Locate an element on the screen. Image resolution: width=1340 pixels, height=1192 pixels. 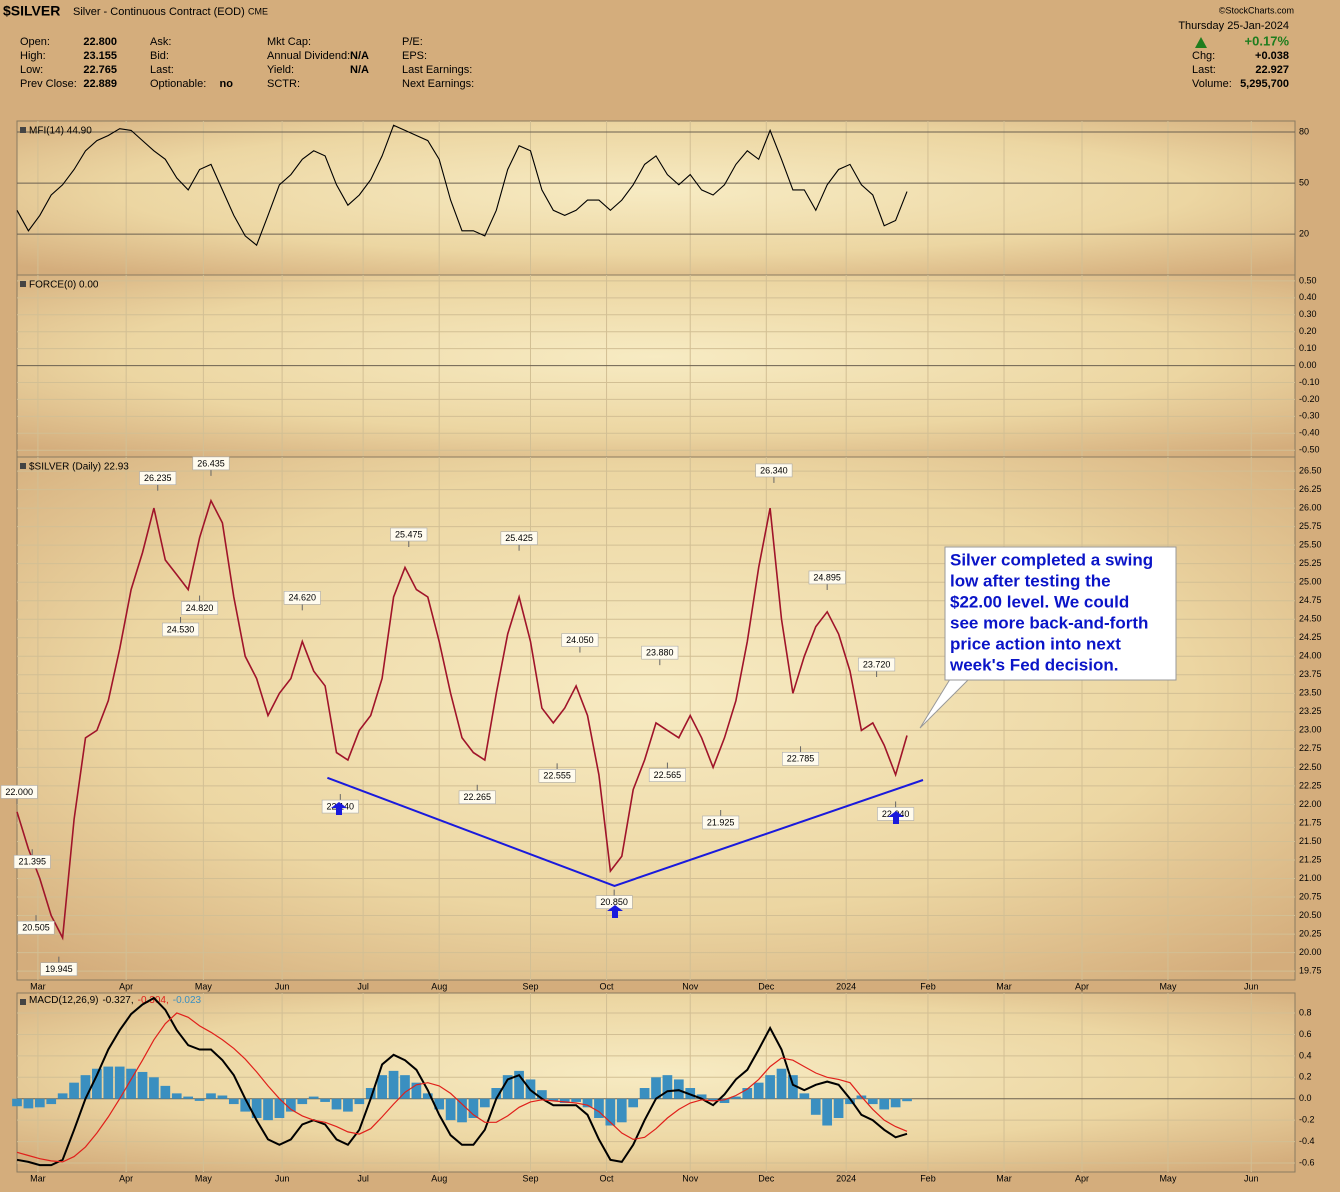
copyright: ©StockCharts.com is located at coordinates (1256, 10).